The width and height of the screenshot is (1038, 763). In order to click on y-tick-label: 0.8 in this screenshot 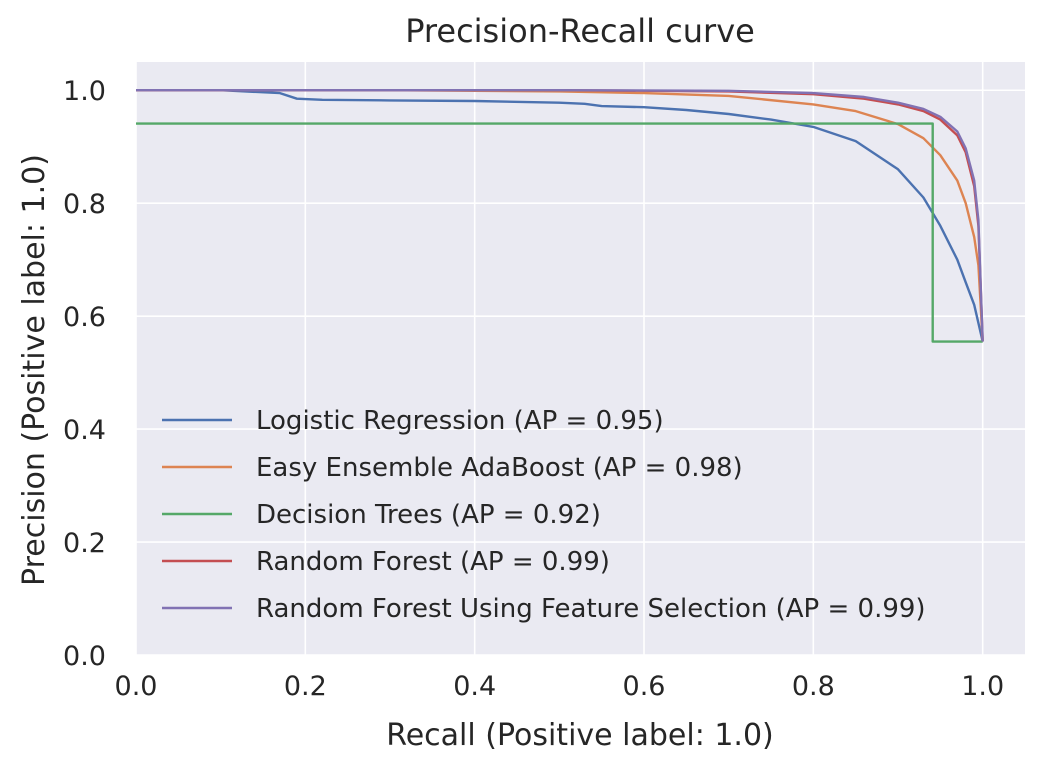, I will do `click(84, 204)`.